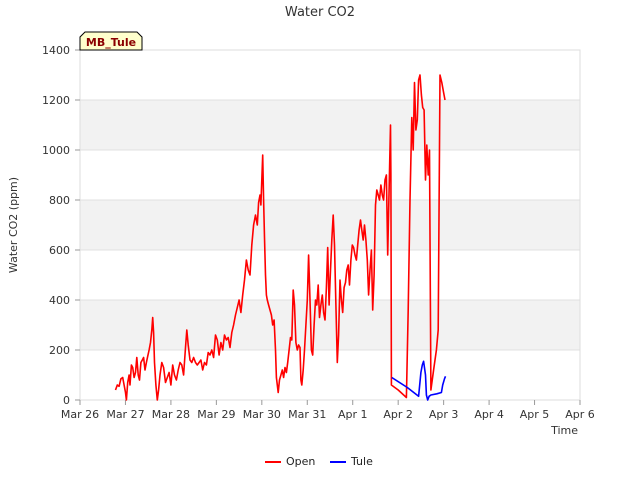  What do you see at coordinates (262, 414) in the screenshot?
I see `x-tick-label: Mar 30` at bounding box center [262, 414].